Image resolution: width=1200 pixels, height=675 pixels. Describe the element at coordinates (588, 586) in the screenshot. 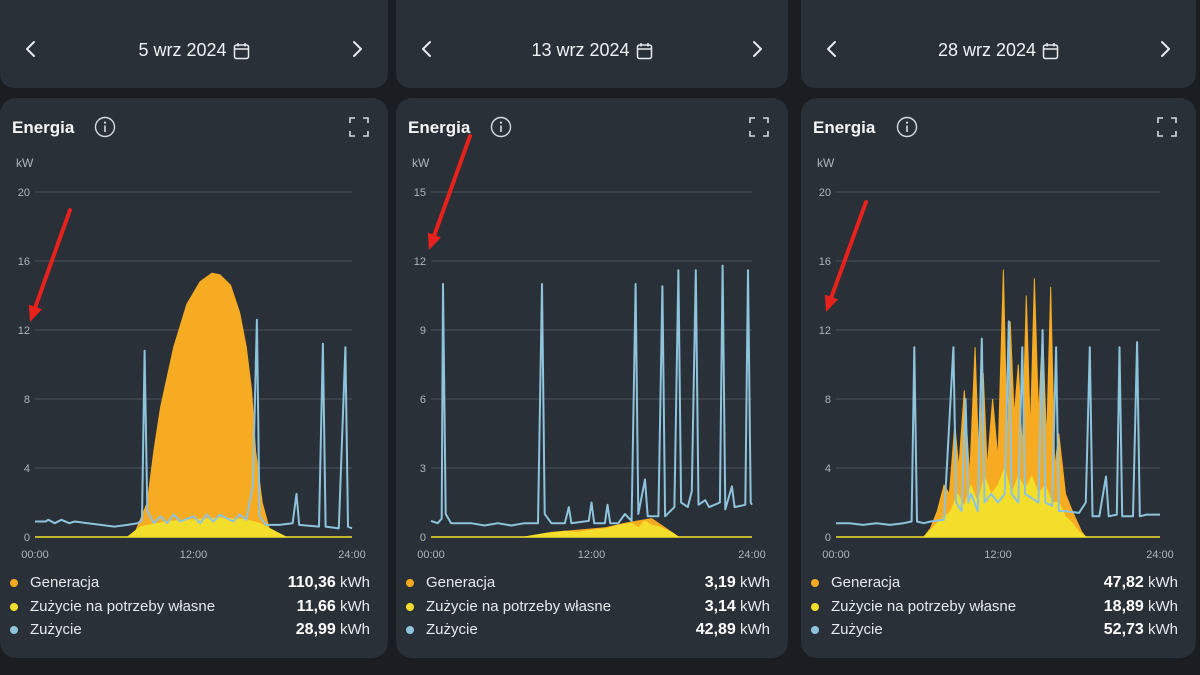

I see `legend-item: Generacja 3,19 kWh` at that location.